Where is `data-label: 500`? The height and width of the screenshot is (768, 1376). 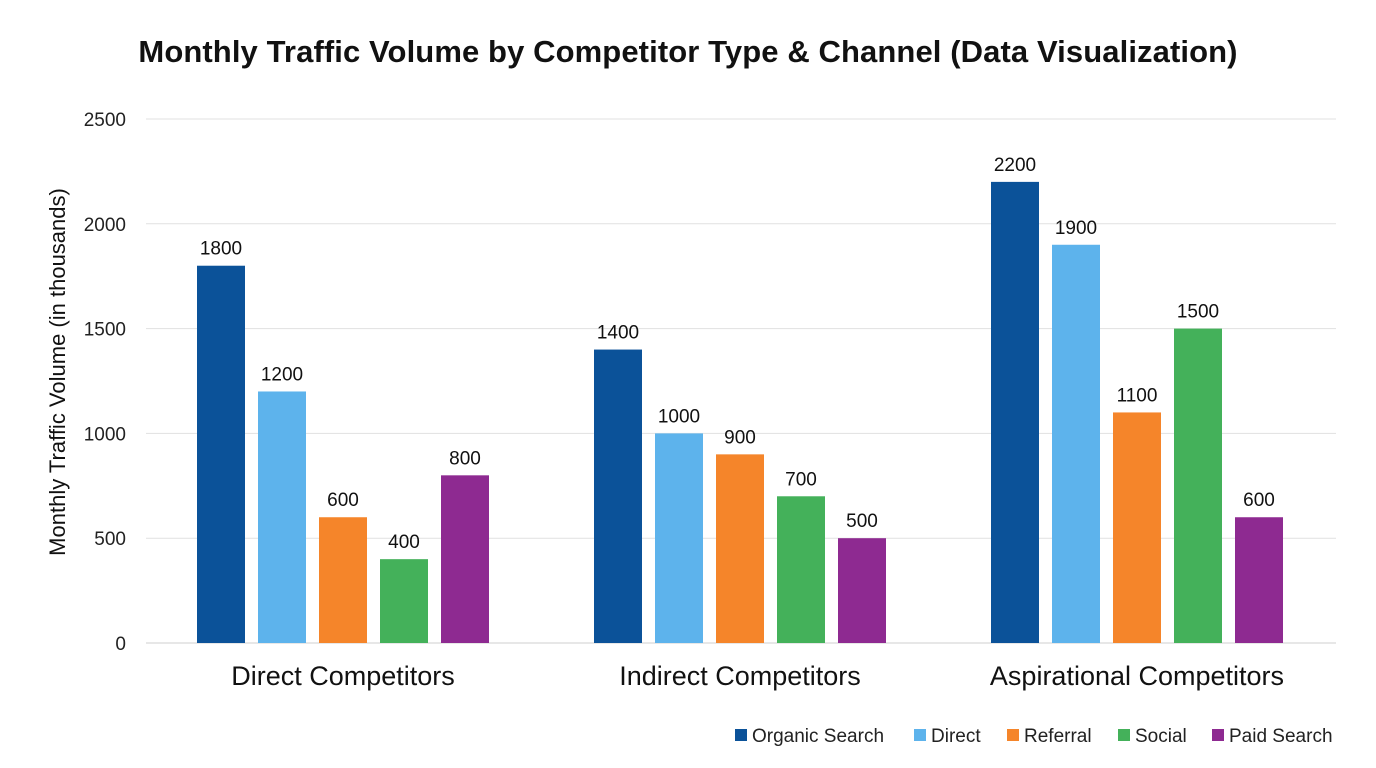
data-label: 500 is located at coordinates (862, 521).